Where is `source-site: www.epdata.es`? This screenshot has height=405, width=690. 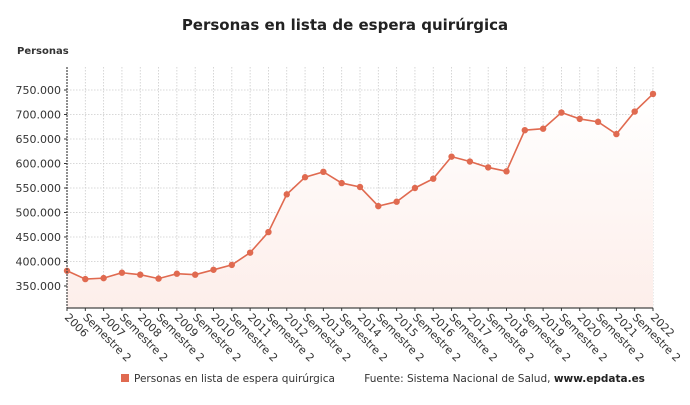
source-site: www.epdata.es is located at coordinates (599, 379).